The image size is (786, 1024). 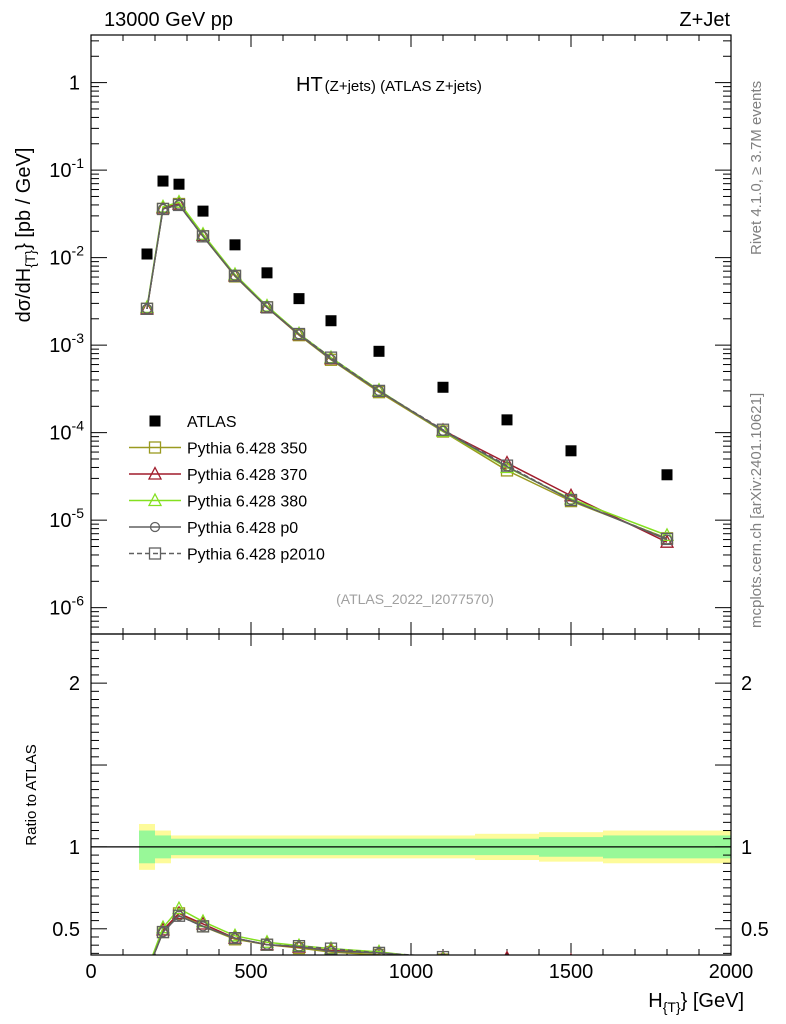 What do you see at coordinates (415, 599) in the screenshot?
I see `analysis-watermark: (ATLAS_2022_I2077570)` at bounding box center [415, 599].